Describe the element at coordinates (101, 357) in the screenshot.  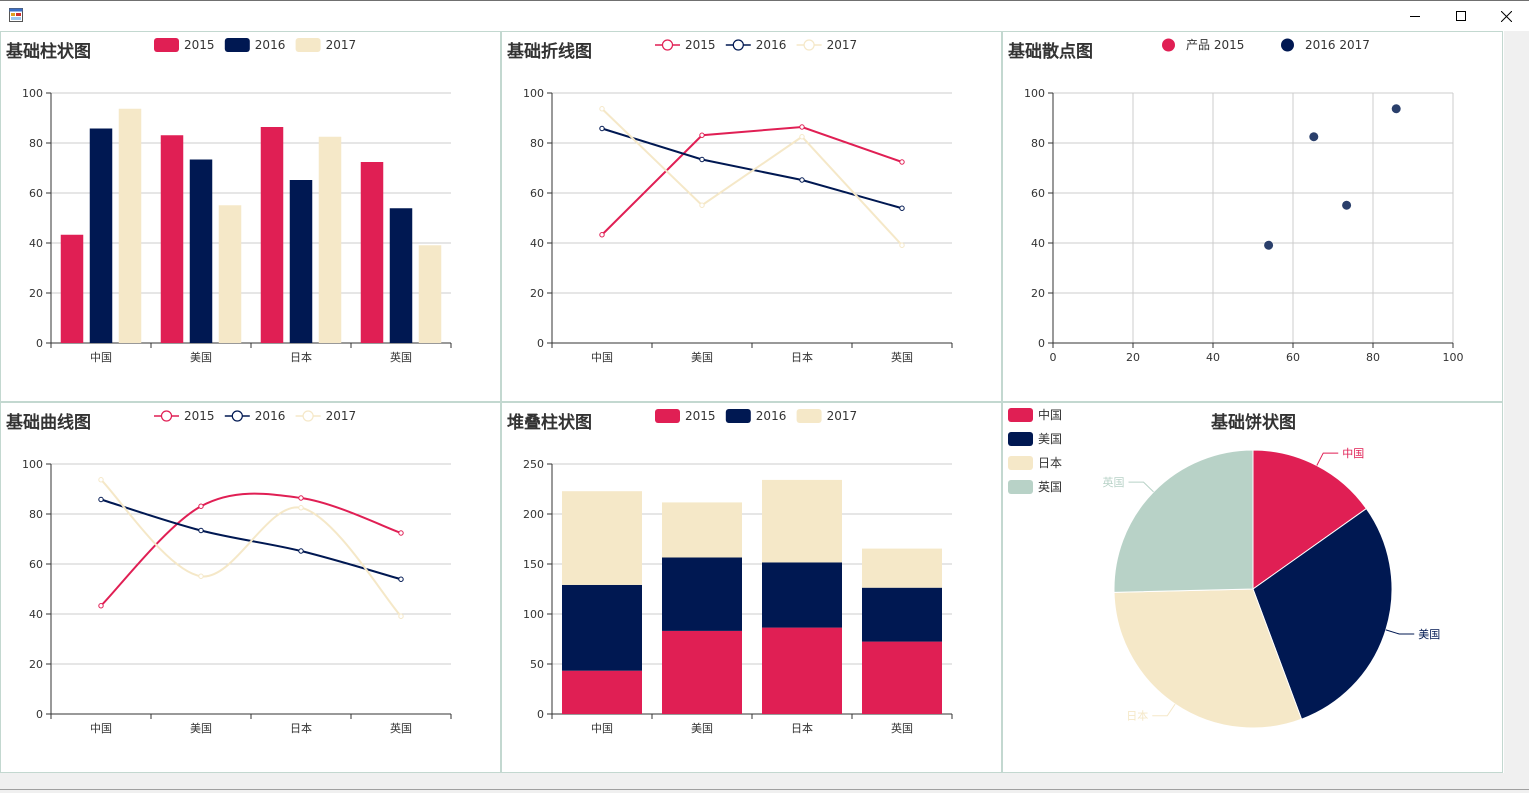
I see `bar-xtick-label: 中国` at that location.